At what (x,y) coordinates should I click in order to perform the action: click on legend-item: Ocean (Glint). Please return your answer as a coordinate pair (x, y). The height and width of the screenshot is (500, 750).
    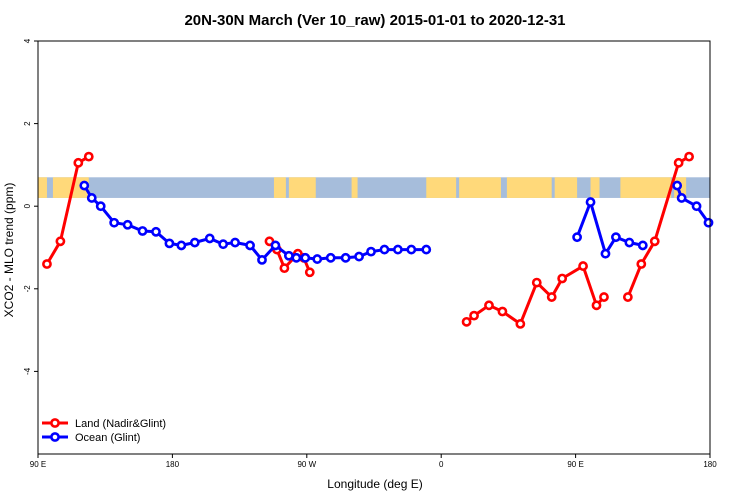
    Looking at the image, I should click on (91, 438).